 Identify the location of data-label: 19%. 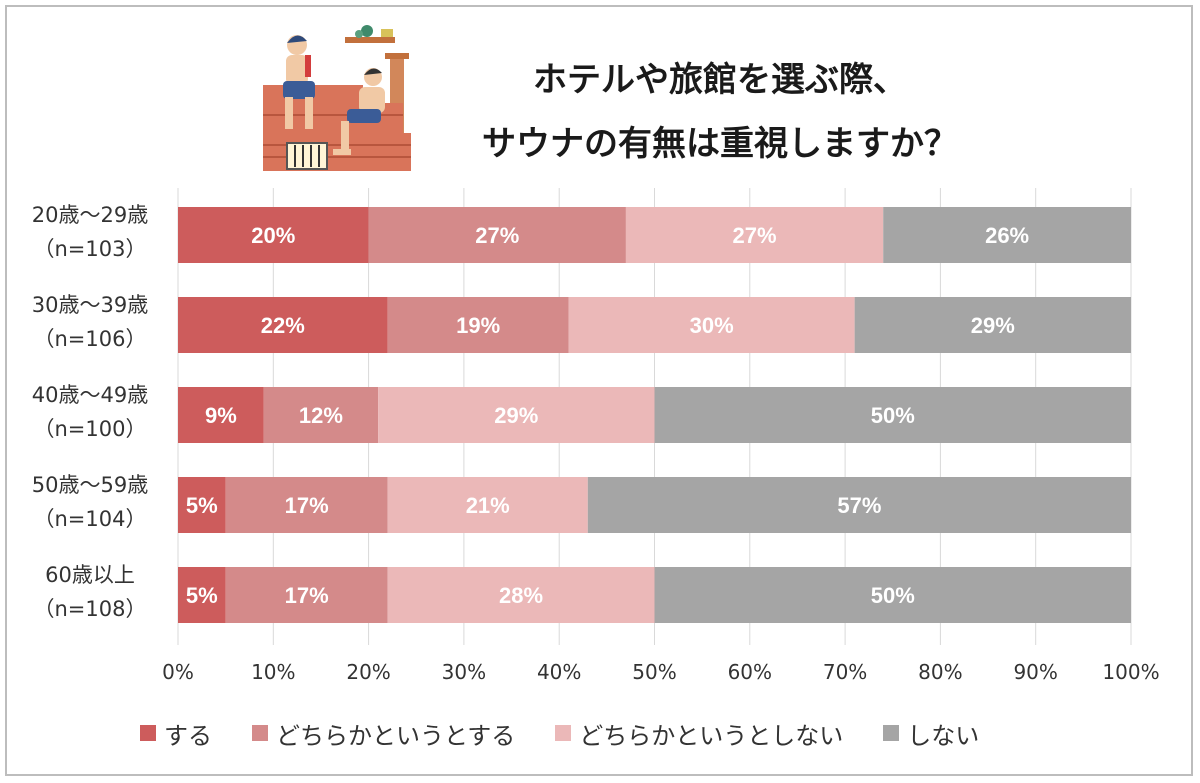
(478, 325).